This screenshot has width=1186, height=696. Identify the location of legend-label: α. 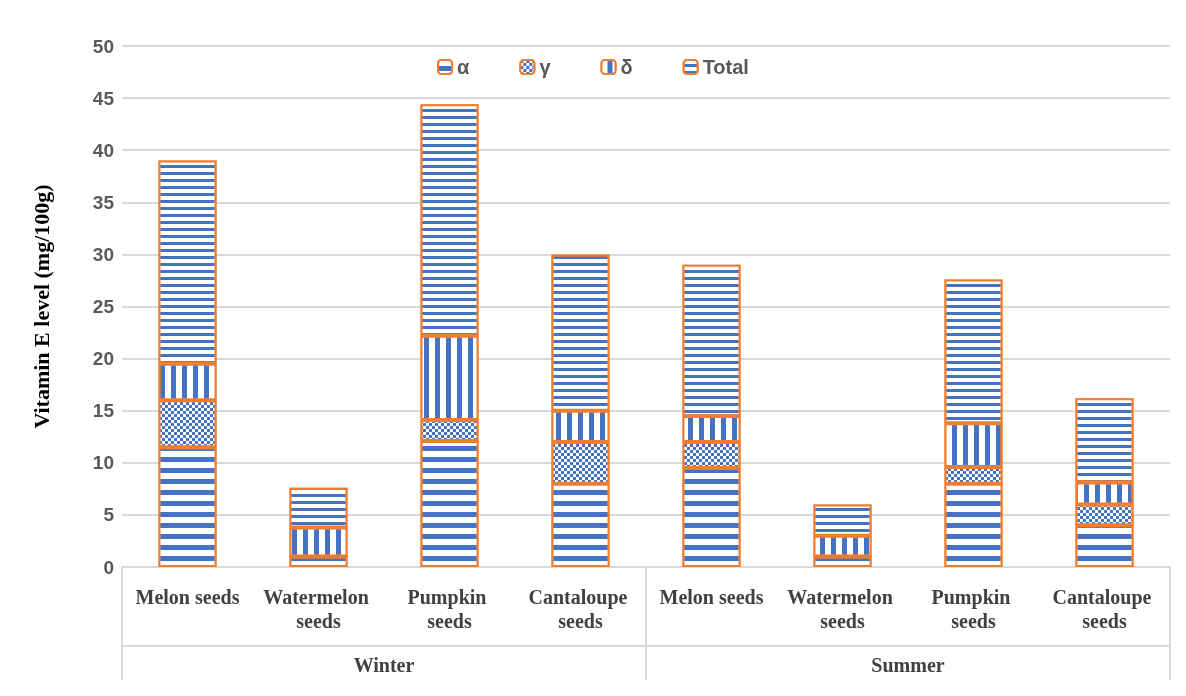
(464, 67).